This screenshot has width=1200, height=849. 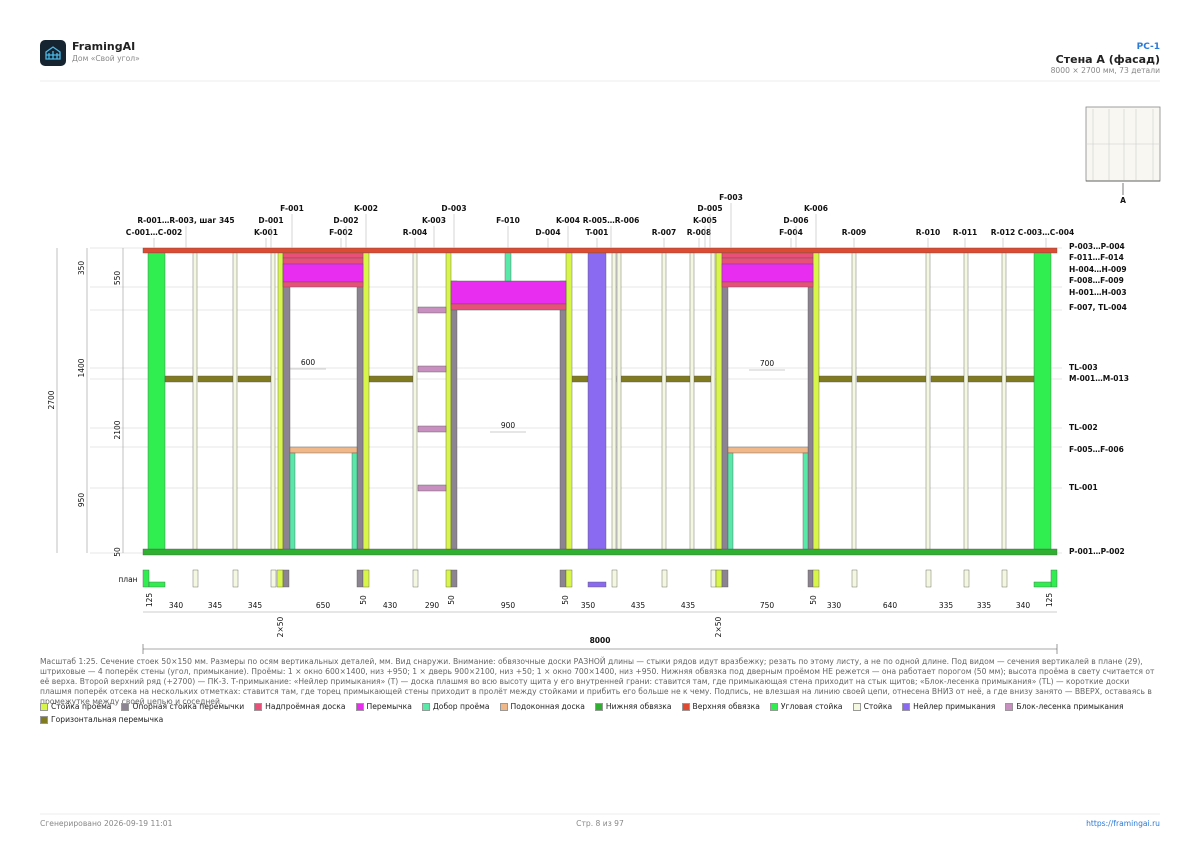 What do you see at coordinates (104, 46) in the screenshot?
I see `app-name: FramingAI` at bounding box center [104, 46].